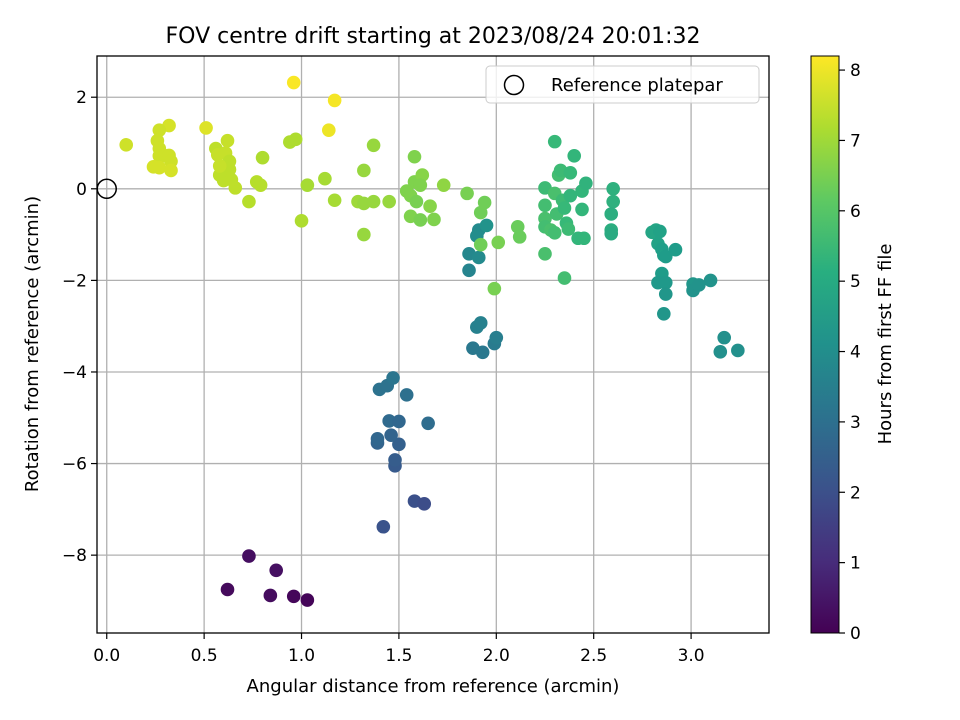 The image size is (960, 720). Describe the element at coordinates (855, 141) in the screenshot. I see `colorbar-tick-label: 7` at that location.